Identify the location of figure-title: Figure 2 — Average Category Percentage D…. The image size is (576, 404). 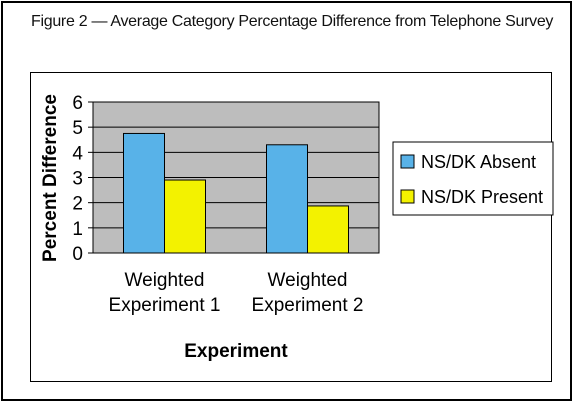
(292, 21).